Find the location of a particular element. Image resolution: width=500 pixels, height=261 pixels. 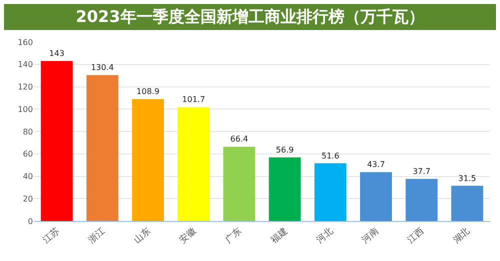

y-tick-label: 100 is located at coordinates (25, 109).